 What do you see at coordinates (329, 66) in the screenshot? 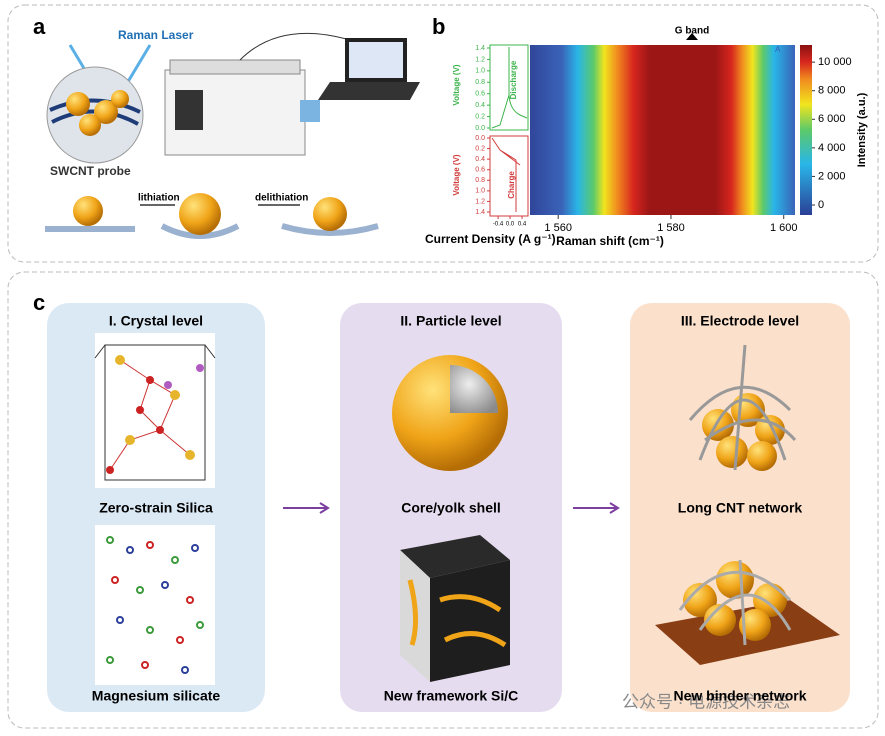
I see `laptop` at bounding box center [329, 66].